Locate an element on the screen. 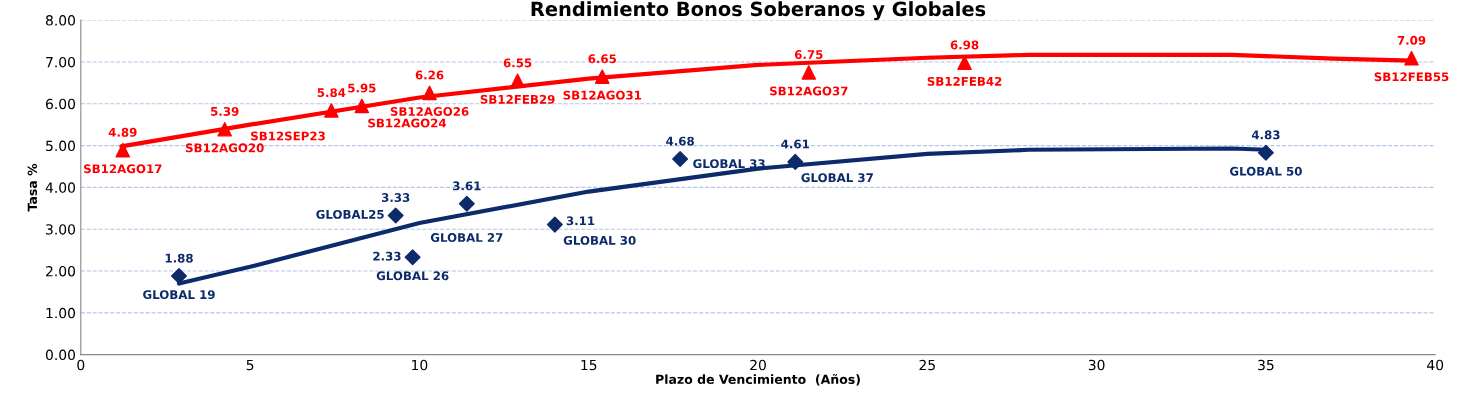 Image resolution: width=1469 pixels, height=403 pixels. chart-title: Rendimiento Bonos Soberanos y Globales is located at coordinates (758, 11).